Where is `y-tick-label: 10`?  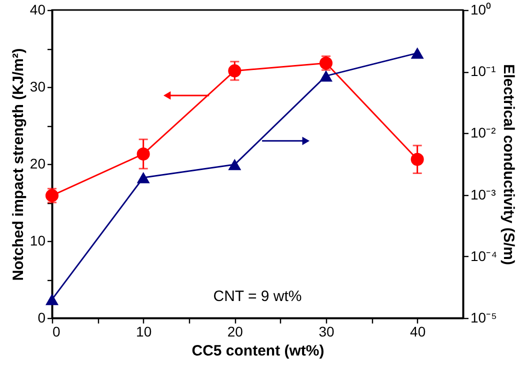 y-tick-label: 10 is located at coordinates (38, 240).